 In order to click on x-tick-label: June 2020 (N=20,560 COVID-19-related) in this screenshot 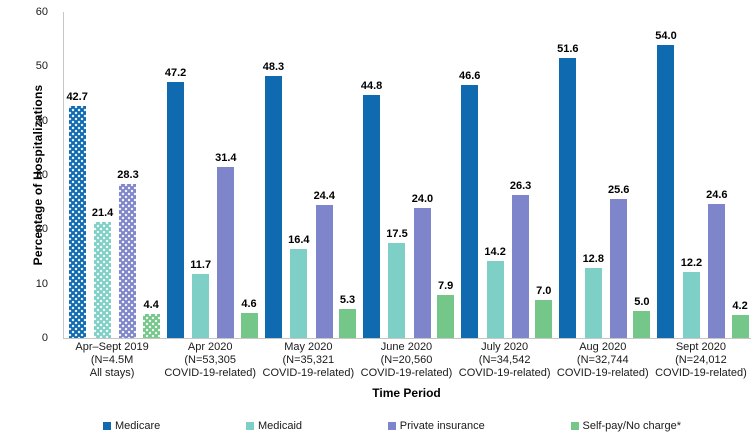, I will do `click(406, 360)`.